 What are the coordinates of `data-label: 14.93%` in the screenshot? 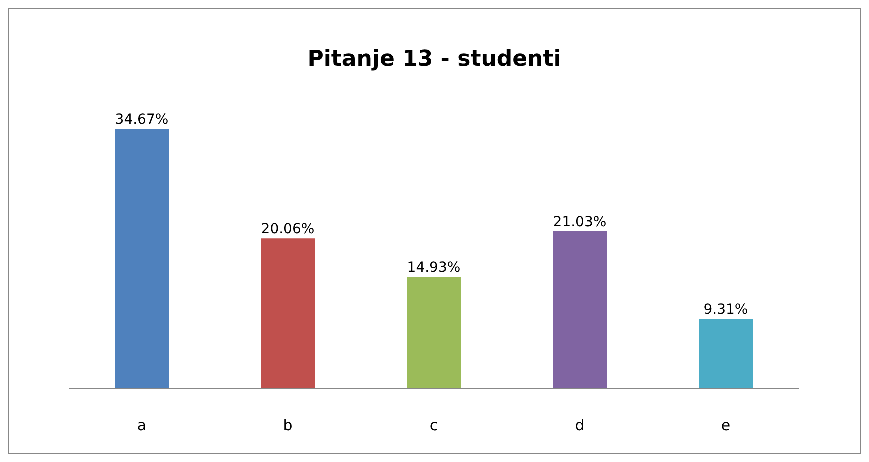 It's located at (434, 268).